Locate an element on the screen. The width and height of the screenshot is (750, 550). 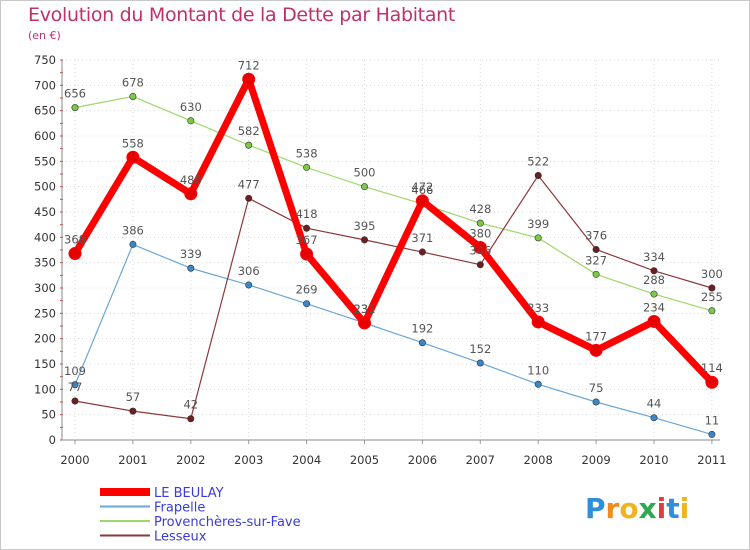
logo-letter: P is located at coordinates (595, 508).